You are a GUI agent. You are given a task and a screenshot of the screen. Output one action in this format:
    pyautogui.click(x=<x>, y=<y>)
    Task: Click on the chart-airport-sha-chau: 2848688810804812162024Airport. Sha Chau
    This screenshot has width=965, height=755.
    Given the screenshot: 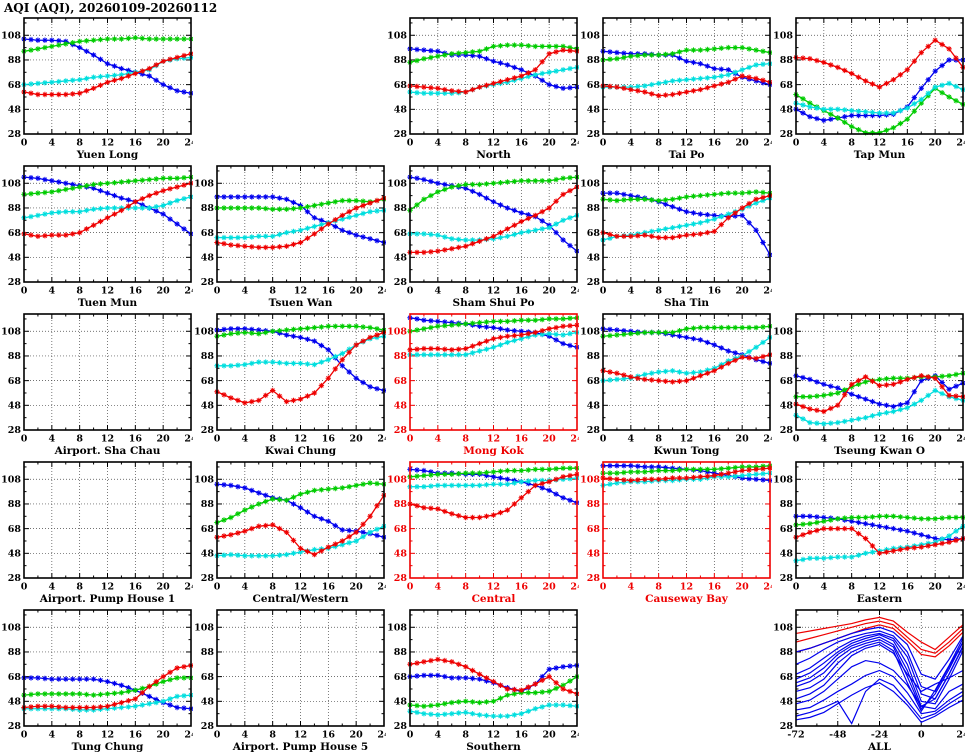 What is the action you would take?
    pyautogui.click(x=97, y=385)
    